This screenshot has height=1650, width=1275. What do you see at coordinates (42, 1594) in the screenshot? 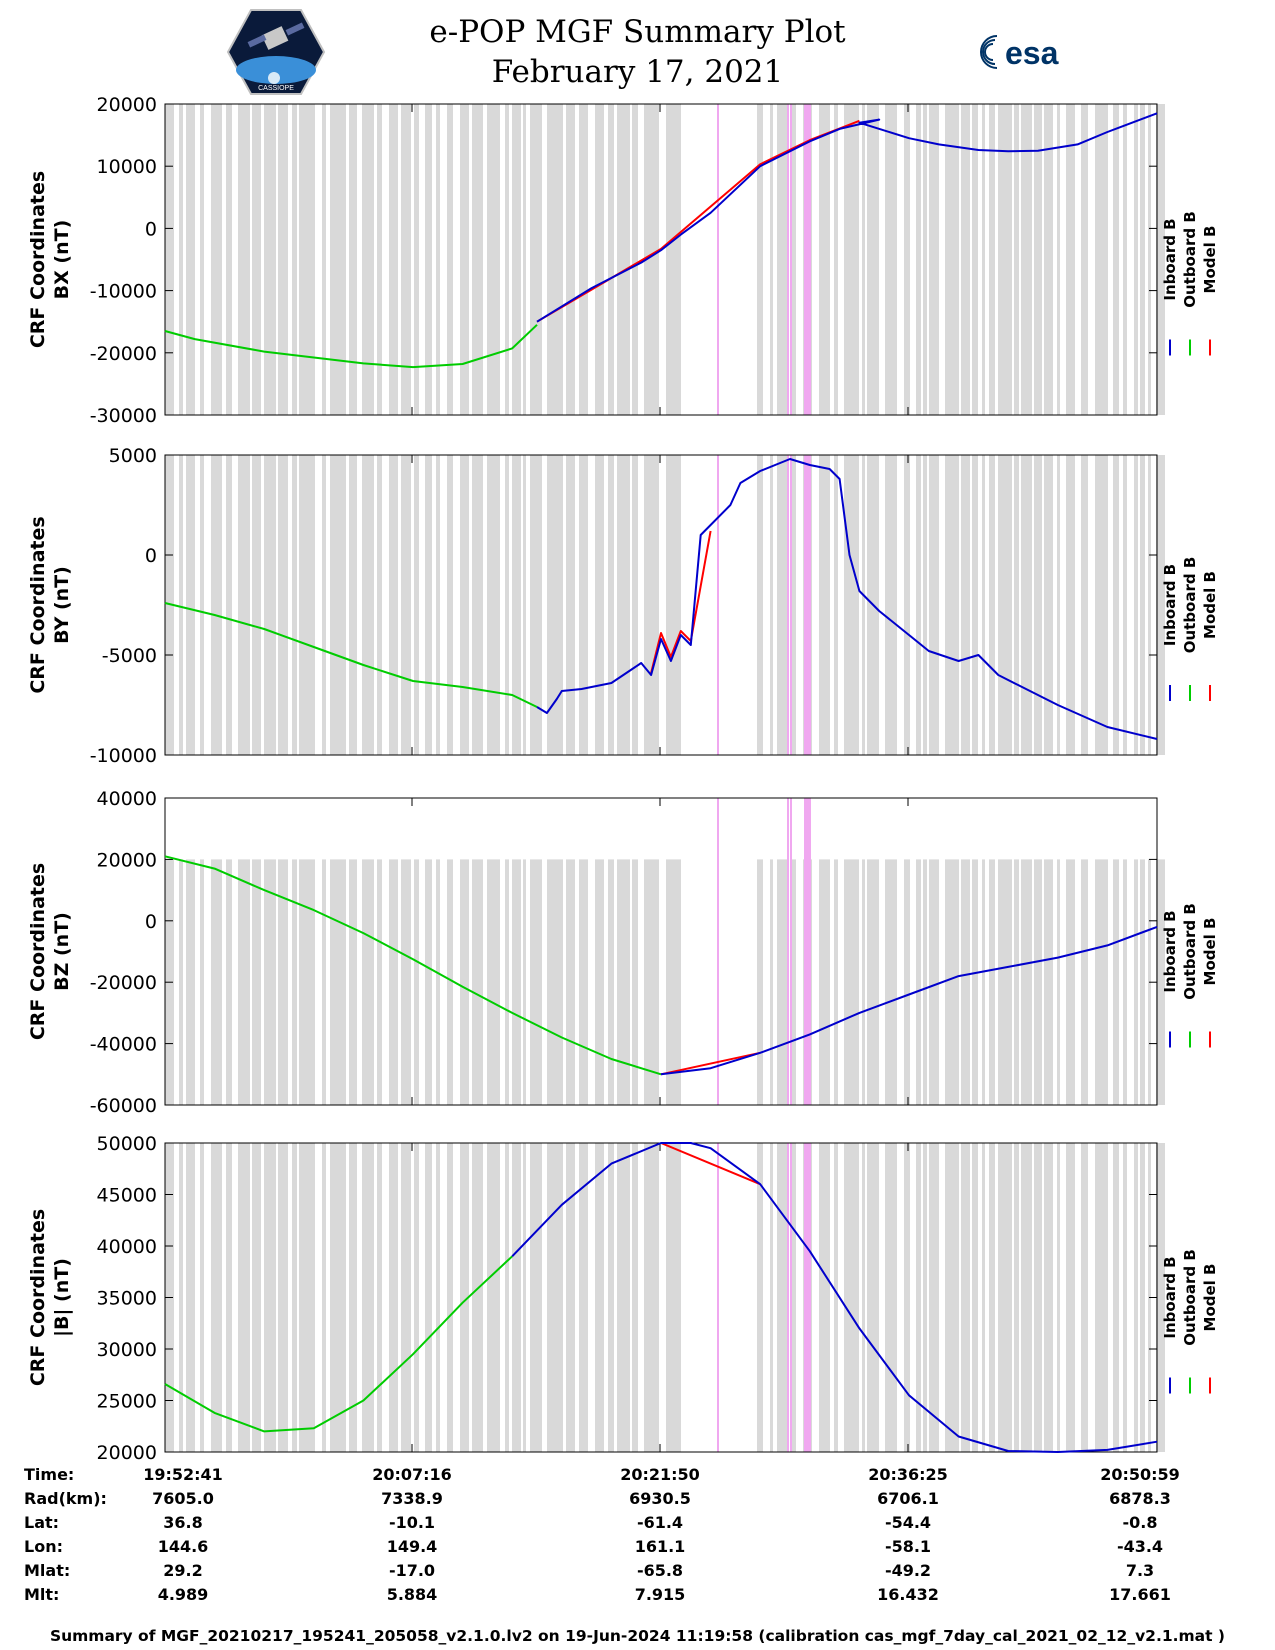
I see `info-label-mlt: Mlt:` at bounding box center [42, 1594].